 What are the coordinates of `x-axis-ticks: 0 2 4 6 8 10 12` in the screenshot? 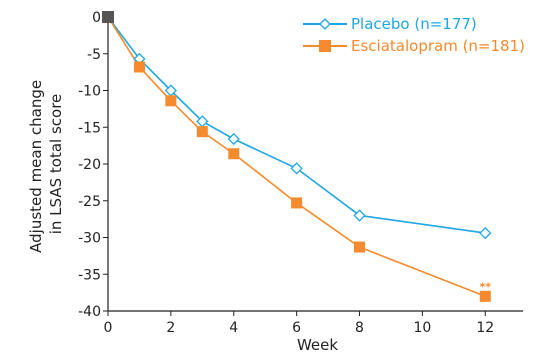 It's located at (299, 323).